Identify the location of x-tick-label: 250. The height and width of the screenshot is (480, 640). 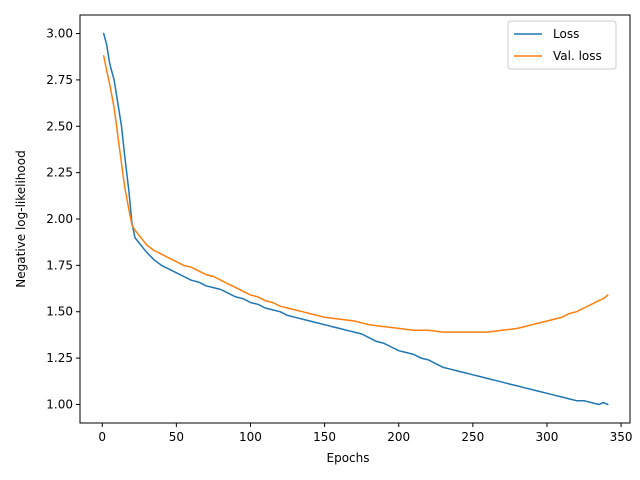
(472, 437).